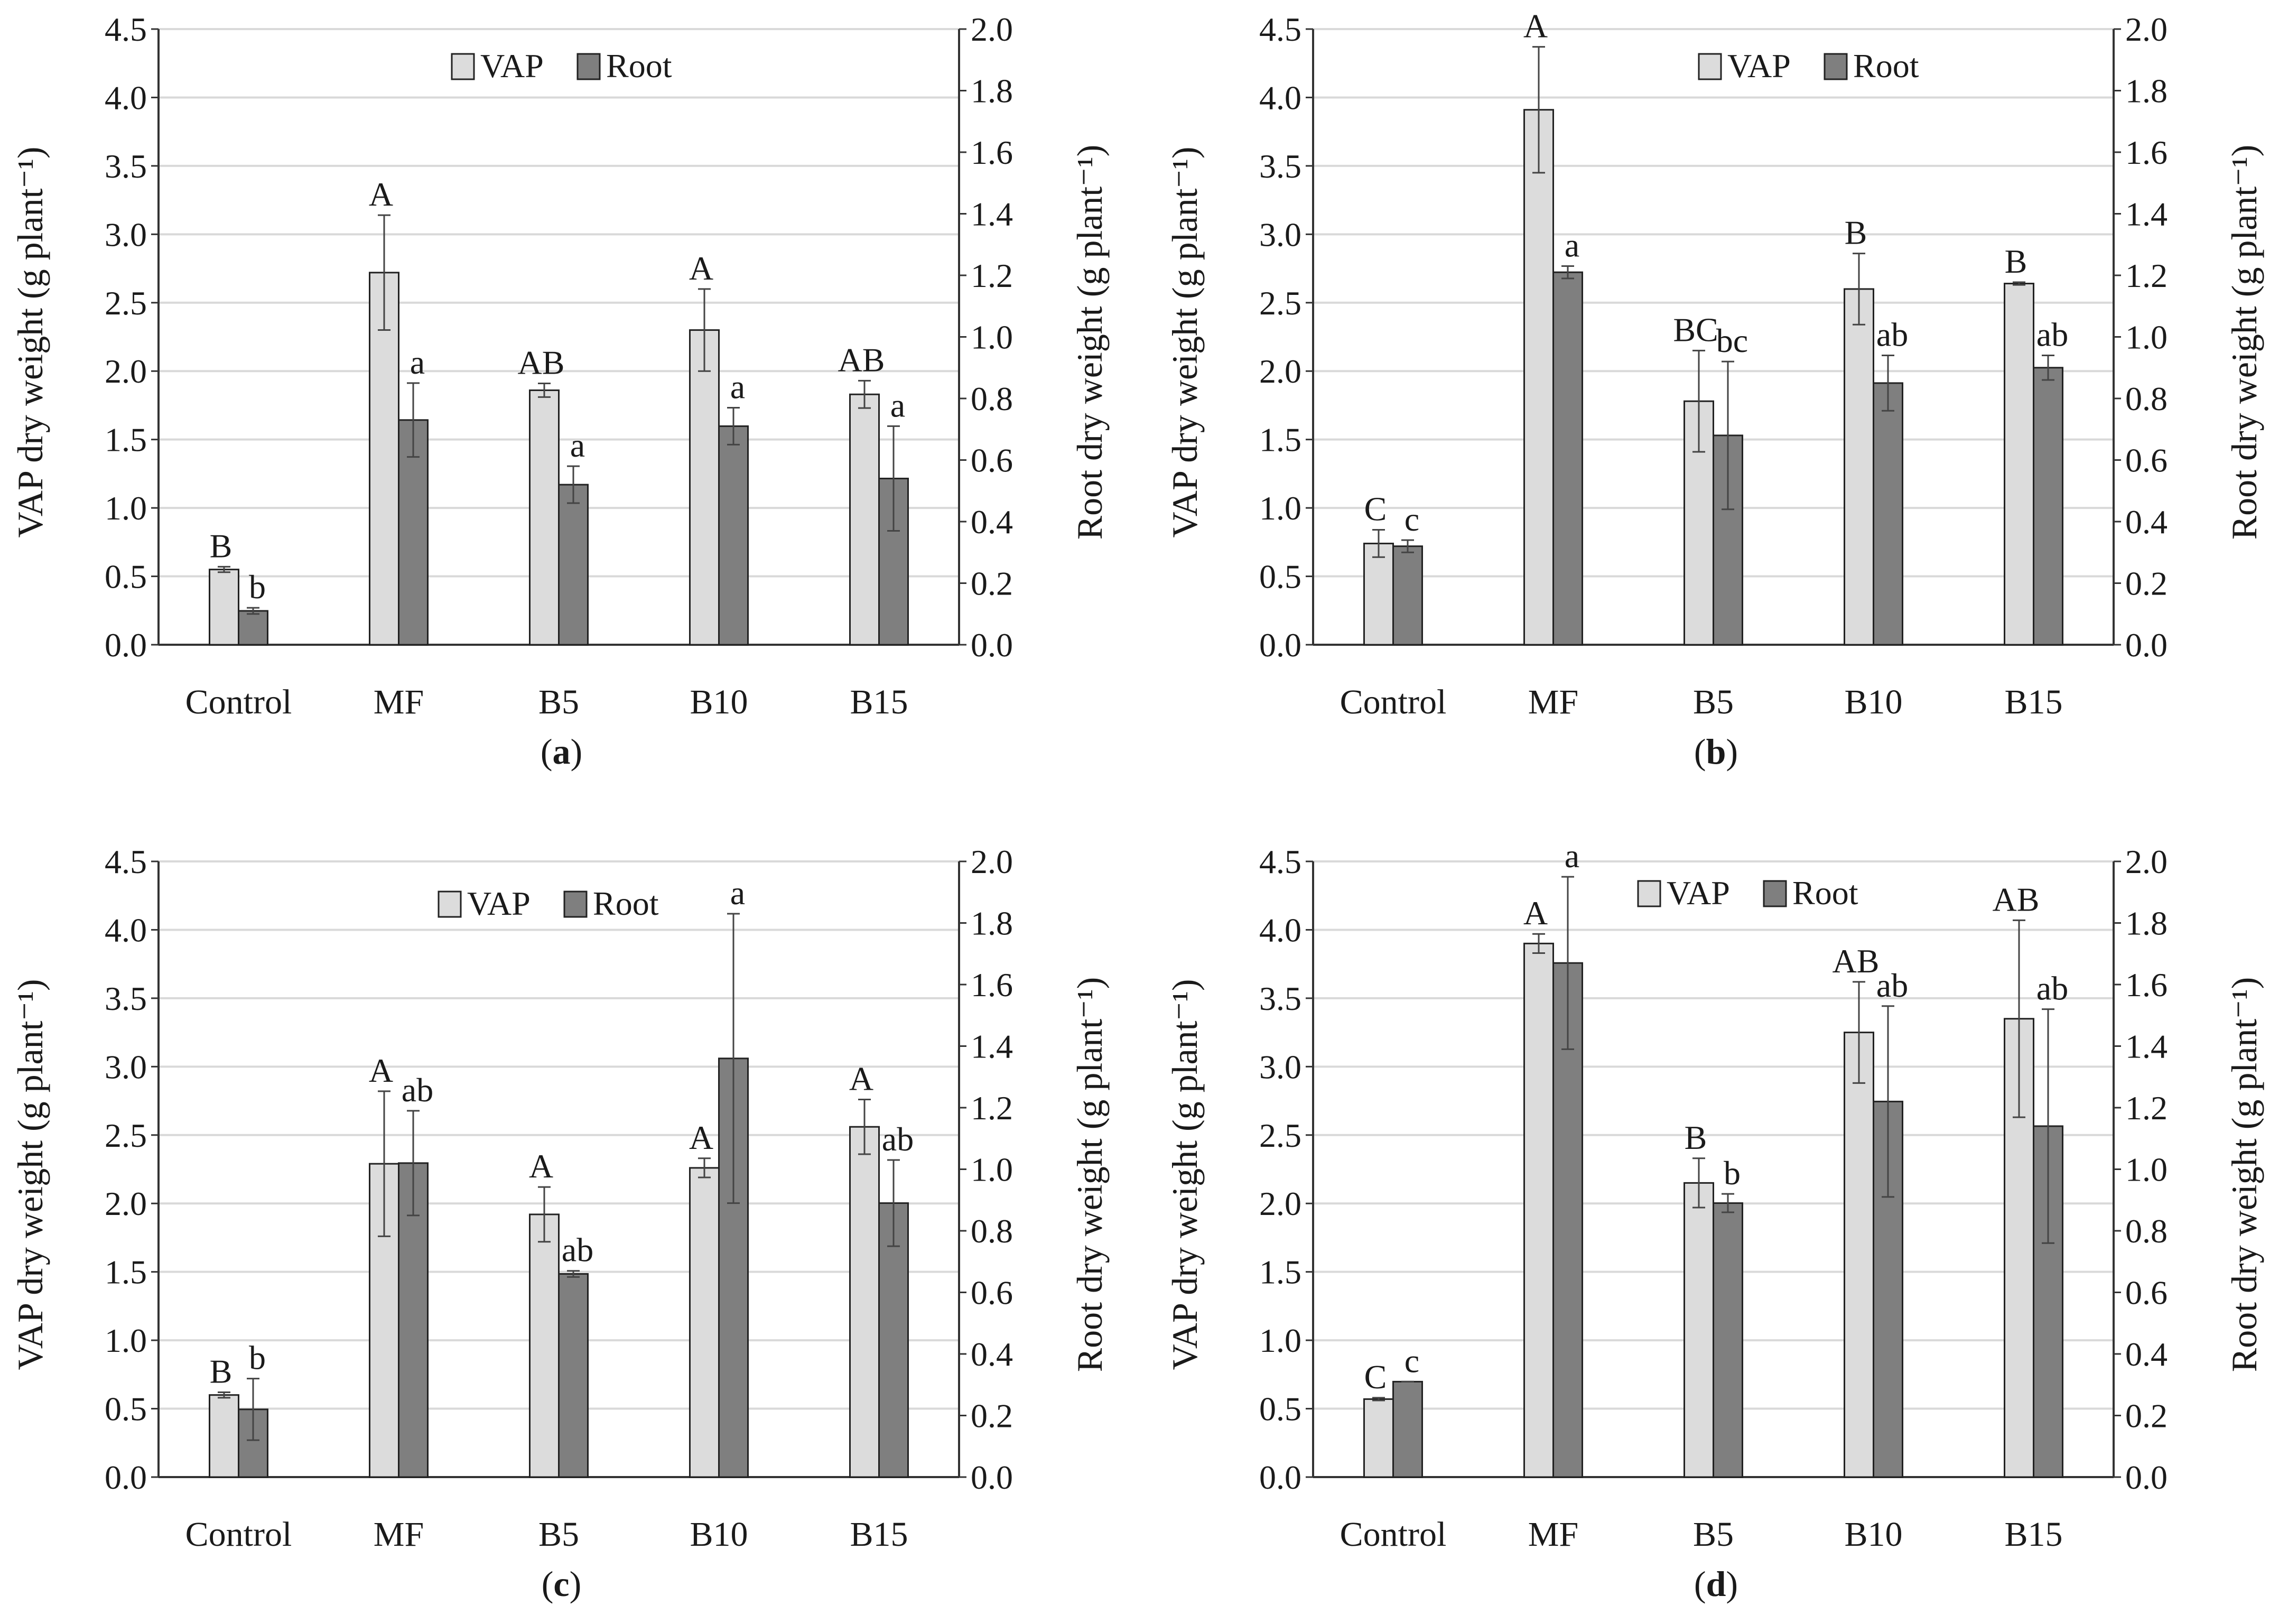  What do you see at coordinates (544, 517) in the screenshot?
I see `bar-vap-b5` at bounding box center [544, 517].